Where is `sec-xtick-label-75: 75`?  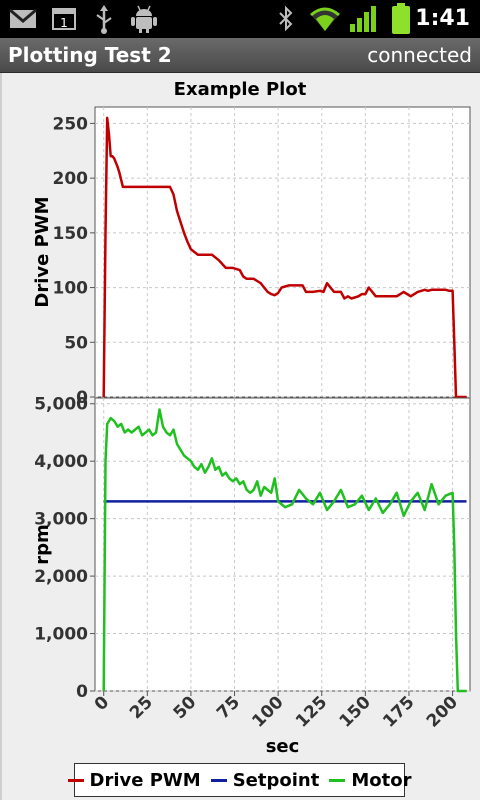 sec-xtick-label-75: 75 is located at coordinates (228, 707).